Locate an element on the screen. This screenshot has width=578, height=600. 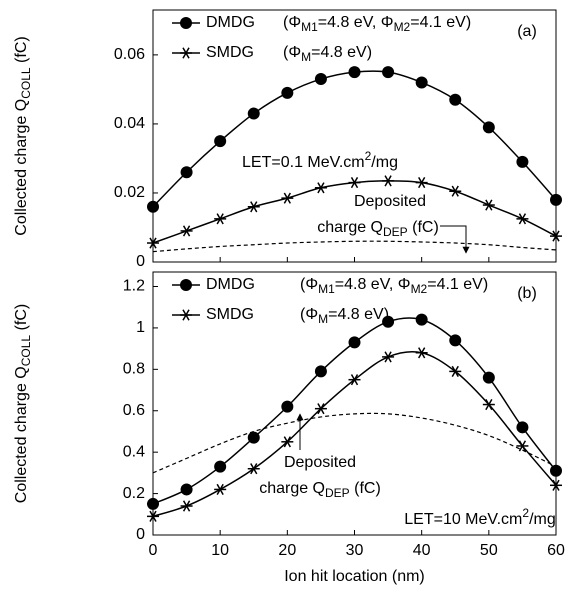
let-label: LET=10 MeV.cm2/mg is located at coordinates (480, 517).